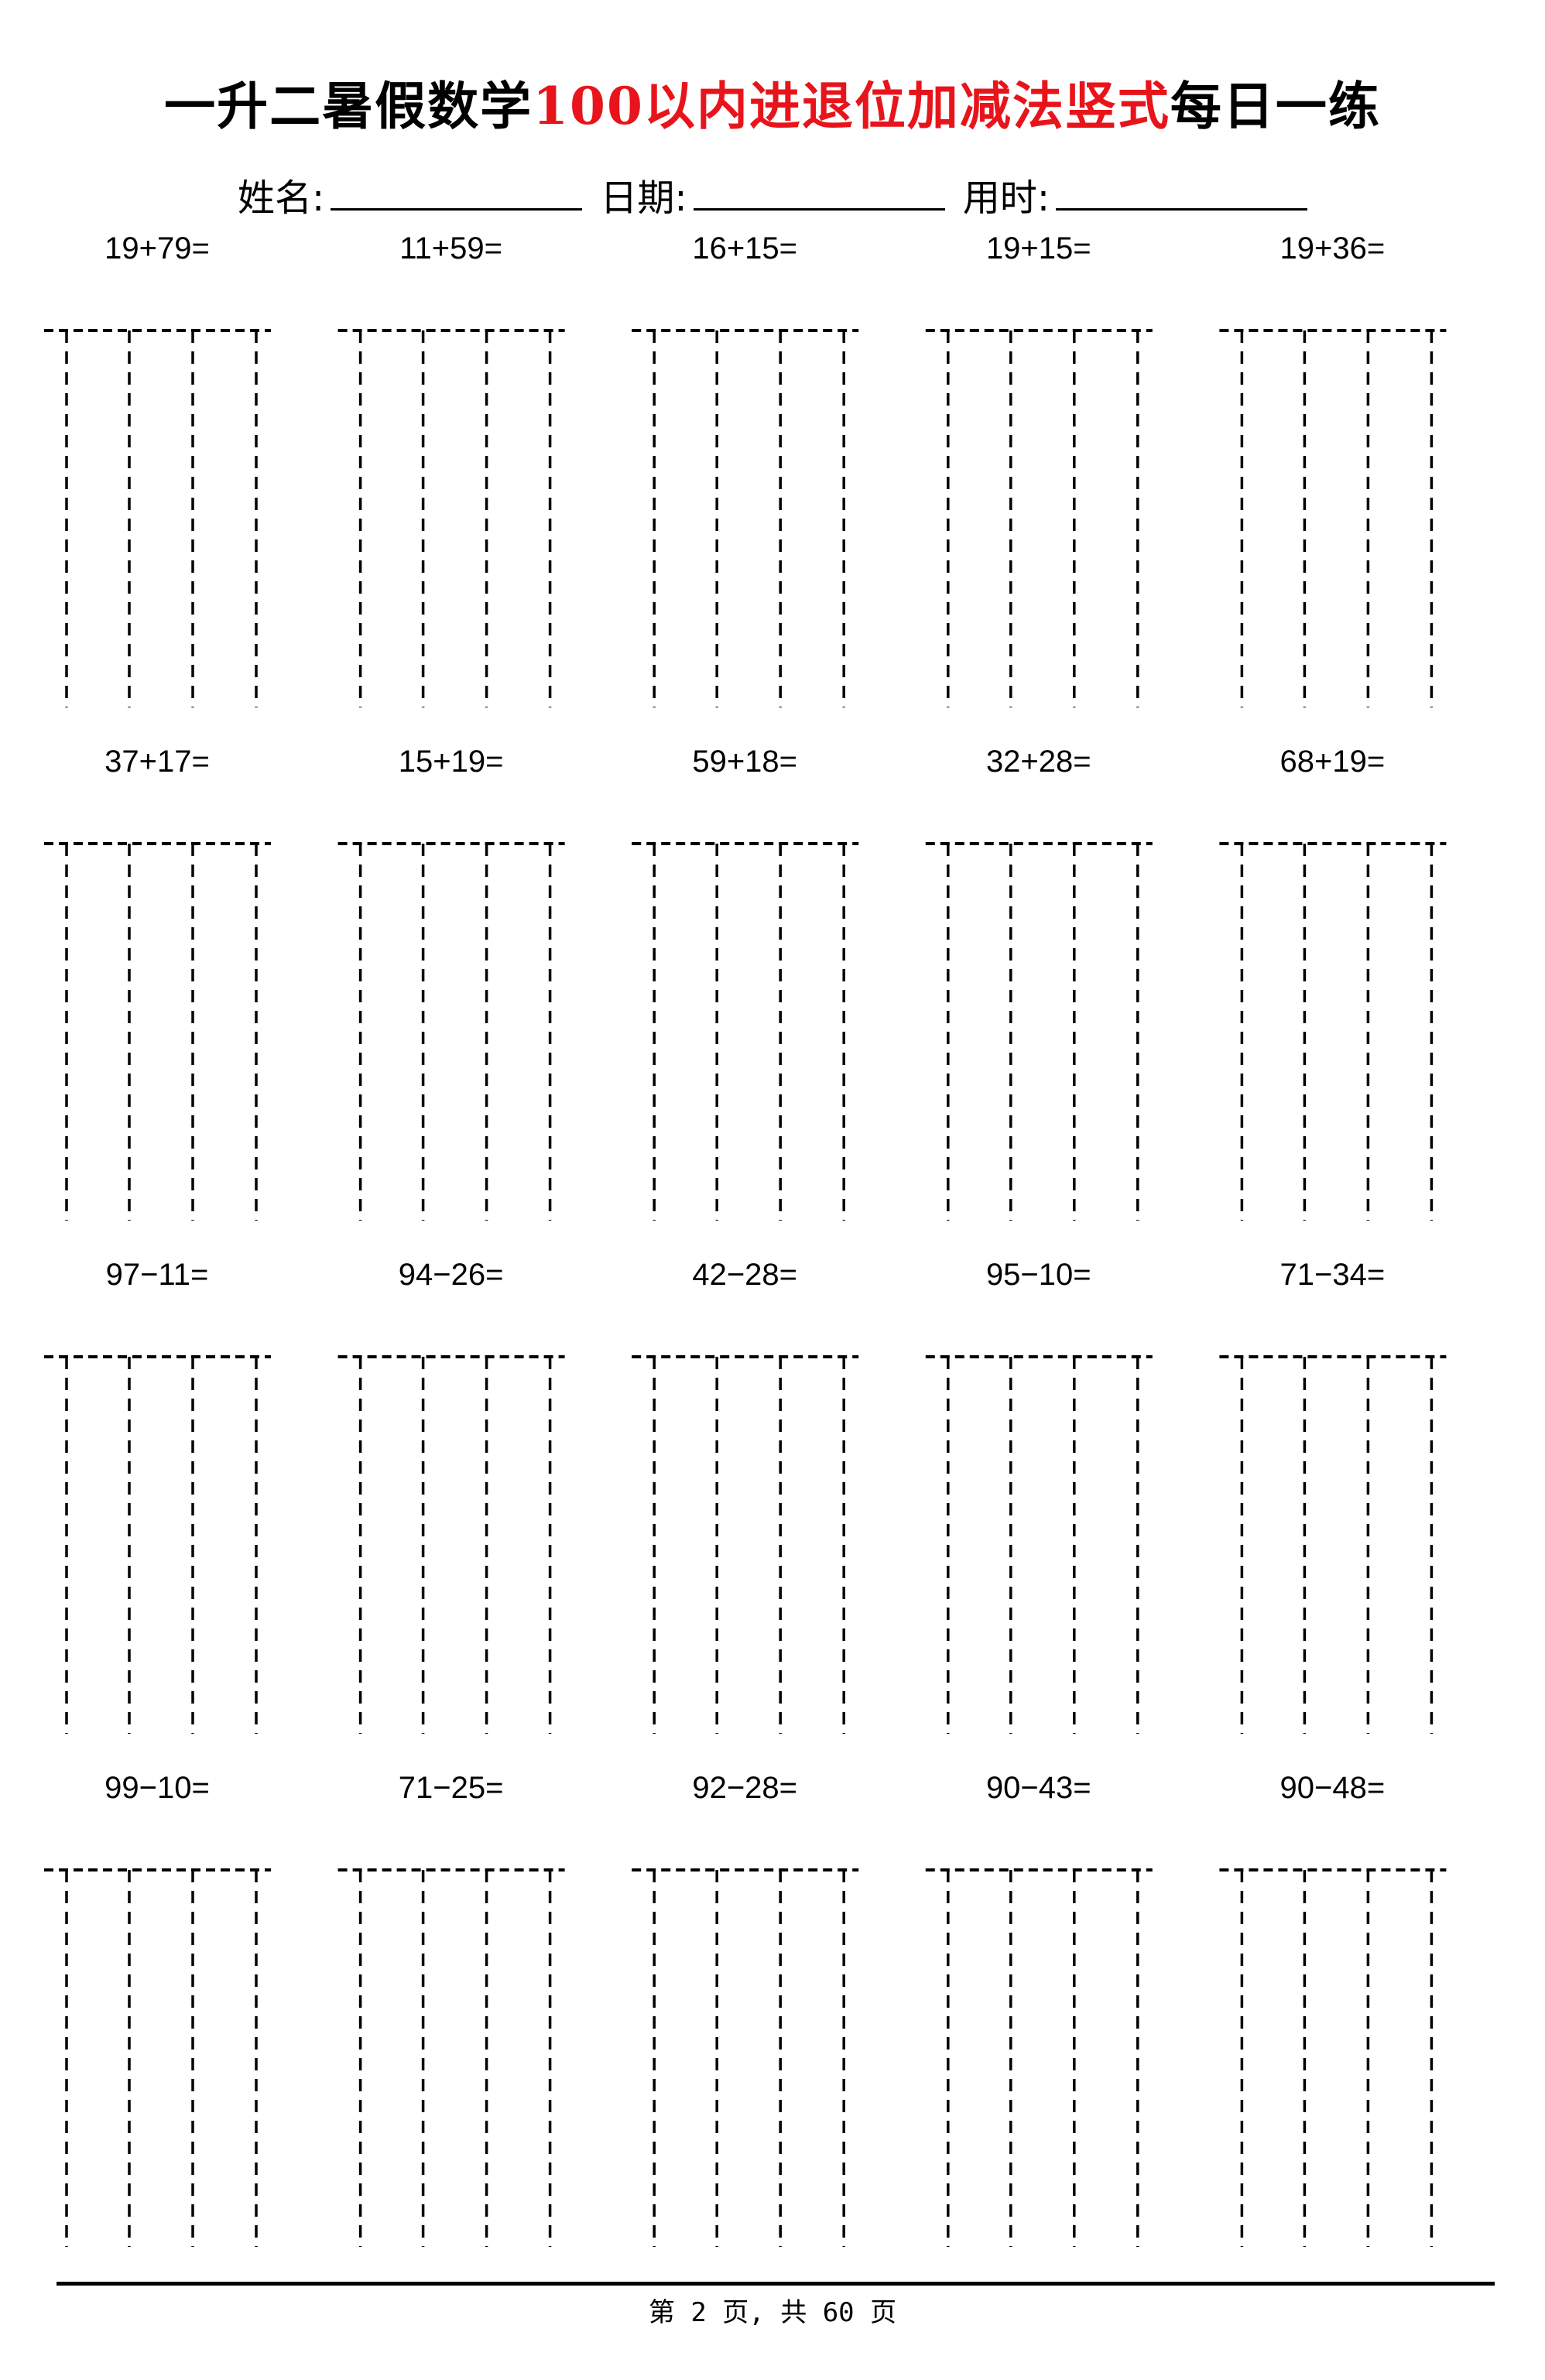 The height and width of the screenshot is (2380, 1545). I want to click on problem-label: 90−43=, so click(1038, 1788).